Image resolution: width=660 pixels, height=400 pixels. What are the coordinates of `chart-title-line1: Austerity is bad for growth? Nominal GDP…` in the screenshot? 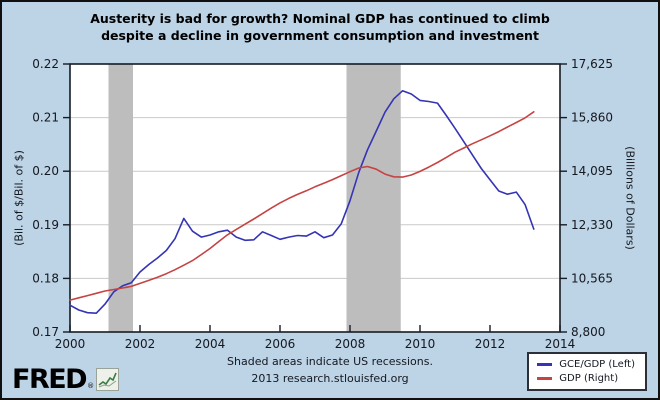 It's located at (320, 18).